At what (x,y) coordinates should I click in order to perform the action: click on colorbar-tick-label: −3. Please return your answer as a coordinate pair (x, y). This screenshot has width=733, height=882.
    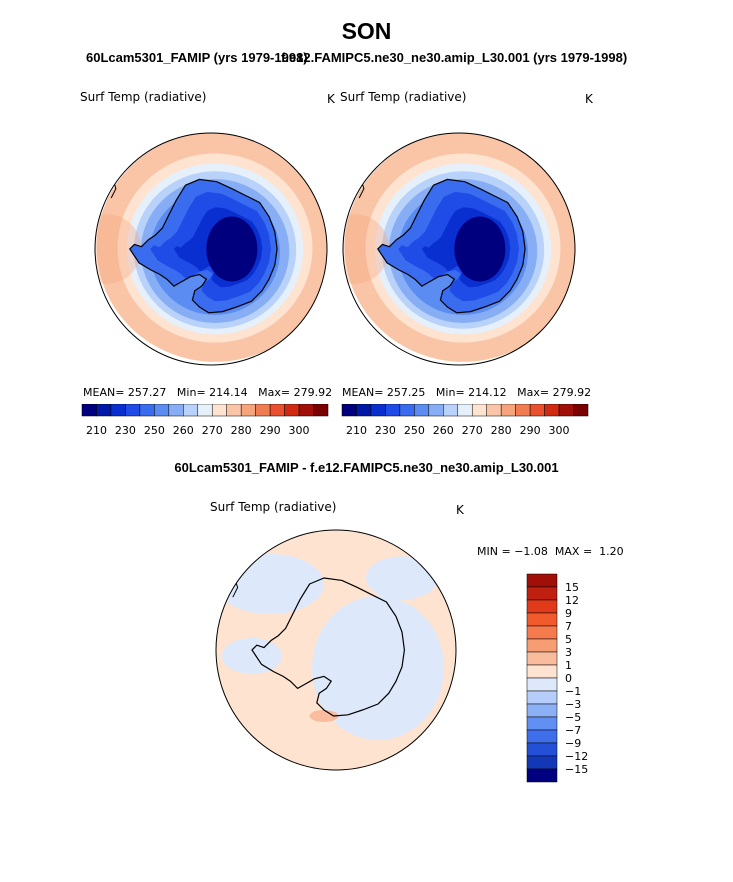
    Looking at the image, I should click on (573, 704).